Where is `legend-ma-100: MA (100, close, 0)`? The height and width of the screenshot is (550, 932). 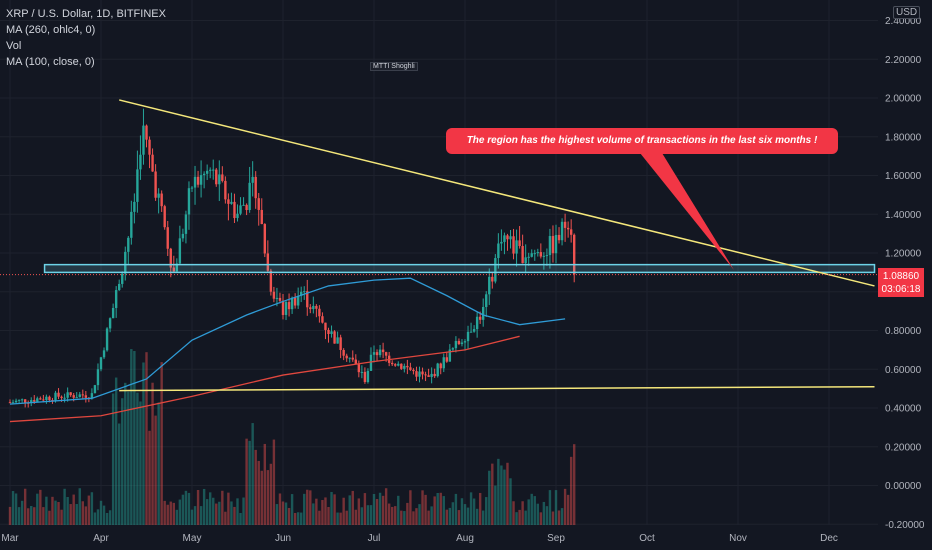
legend-ma-100: MA (100, close, 0) is located at coordinates (50, 62).